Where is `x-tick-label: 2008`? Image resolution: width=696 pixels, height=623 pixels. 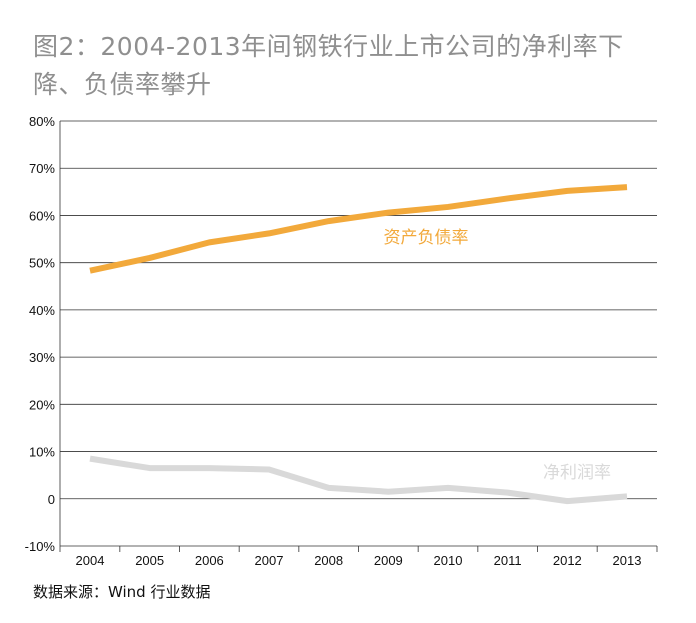
x-tick-label: 2008 is located at coordinates (328, 560).